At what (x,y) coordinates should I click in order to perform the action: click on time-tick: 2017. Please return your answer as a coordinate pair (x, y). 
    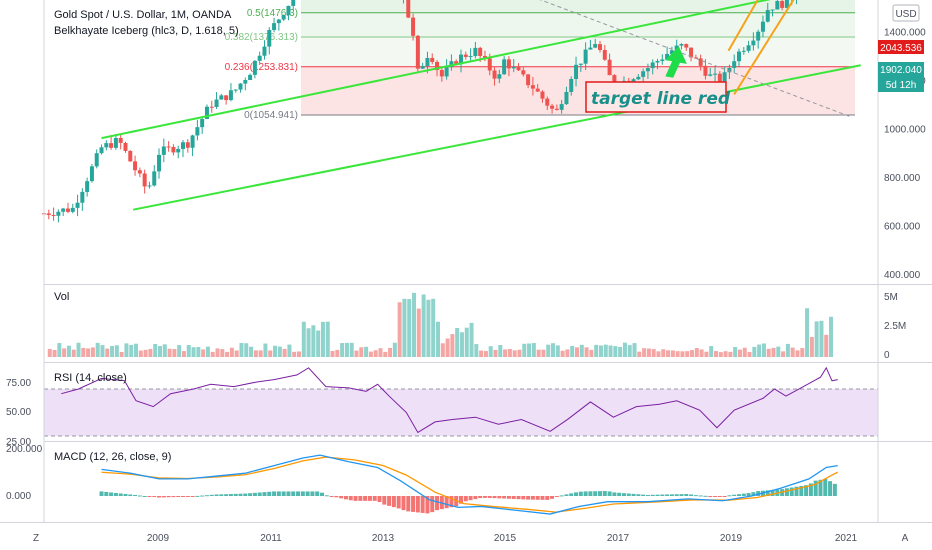
    Looking at the image, I should click on (618, 538).